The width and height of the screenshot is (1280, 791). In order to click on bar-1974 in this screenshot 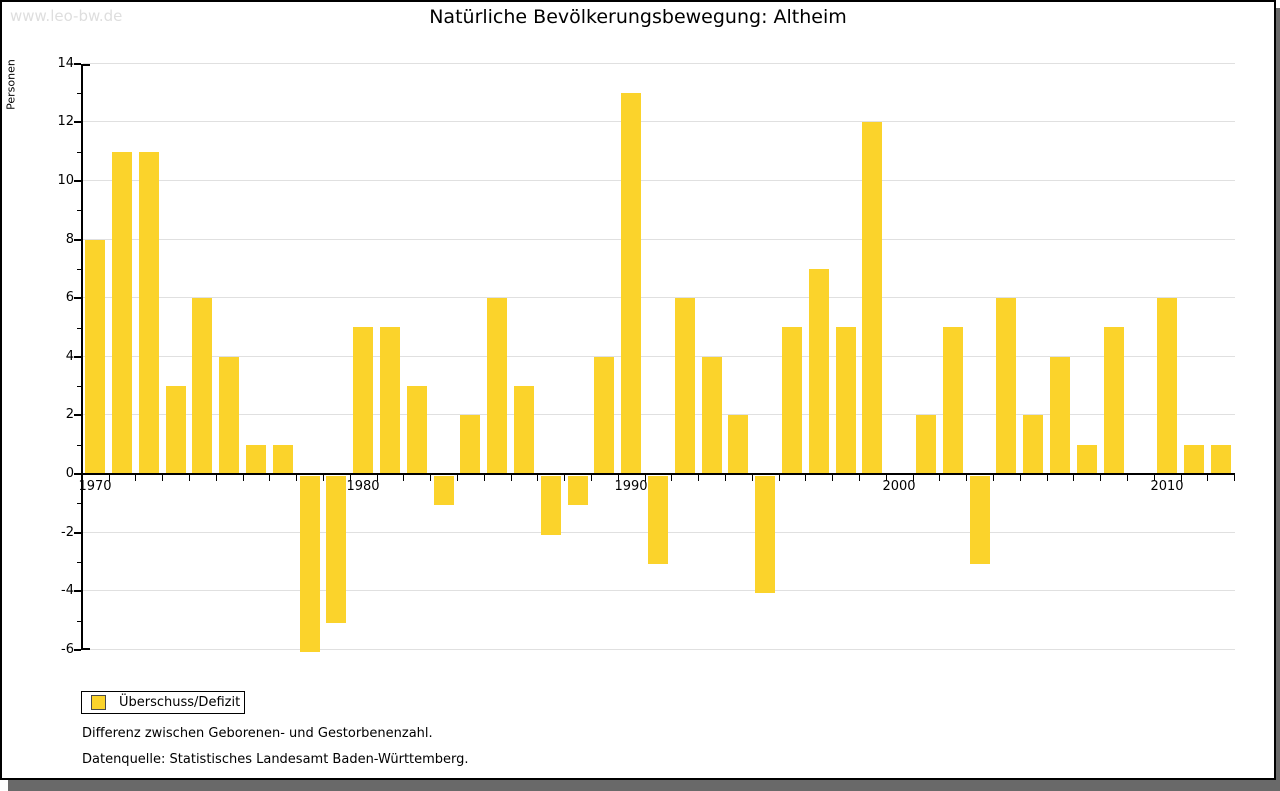, I will do `click(202, 386)`.